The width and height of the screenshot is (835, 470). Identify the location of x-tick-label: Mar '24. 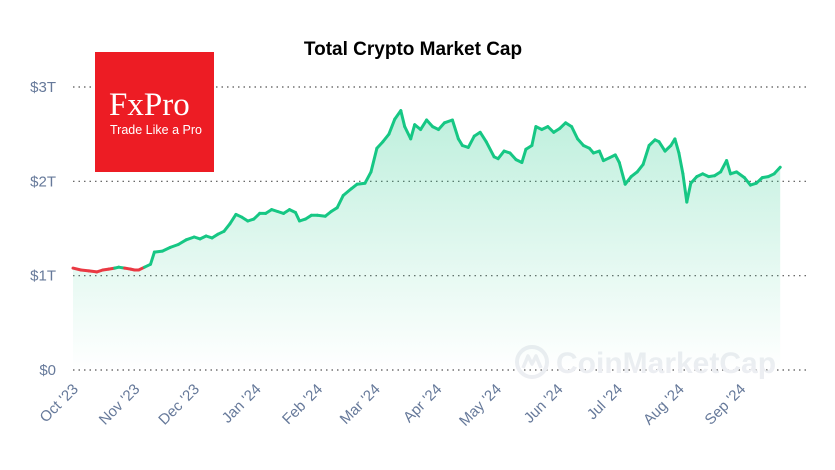
(360, 404).